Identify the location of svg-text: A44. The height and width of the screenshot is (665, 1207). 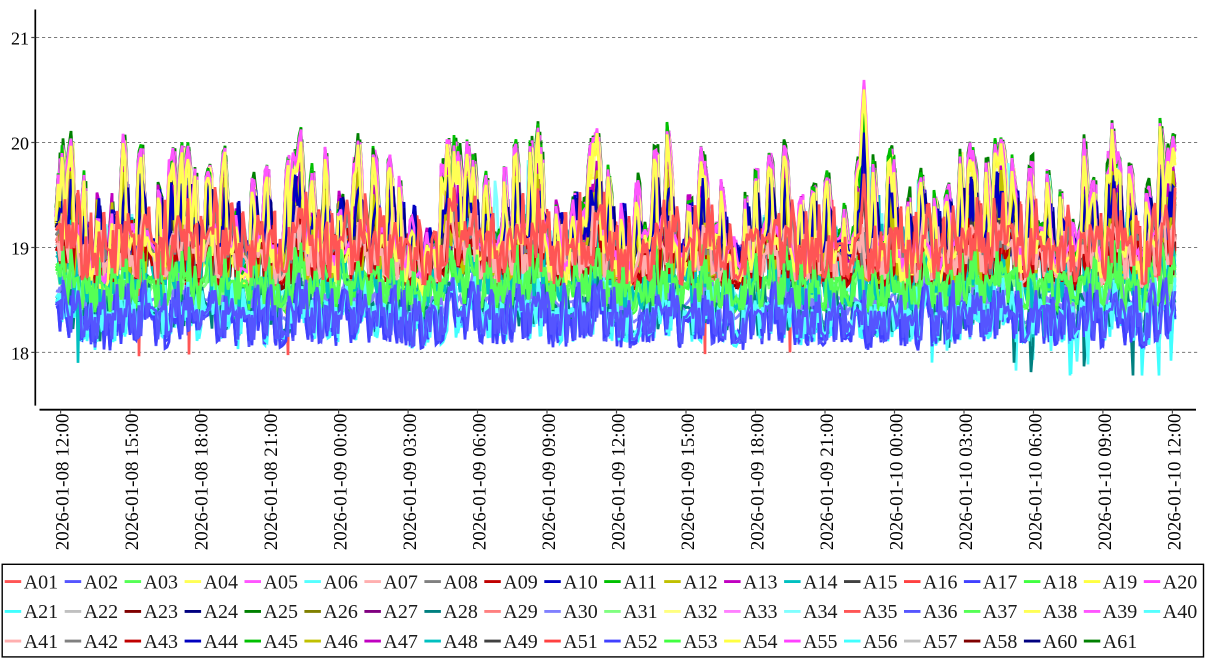
(221, 642).